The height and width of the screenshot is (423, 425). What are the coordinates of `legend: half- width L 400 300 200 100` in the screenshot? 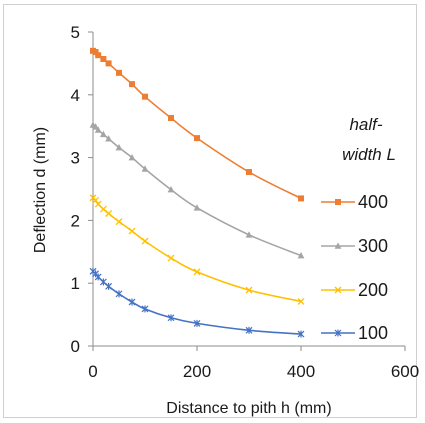 It's located at (358, 229).